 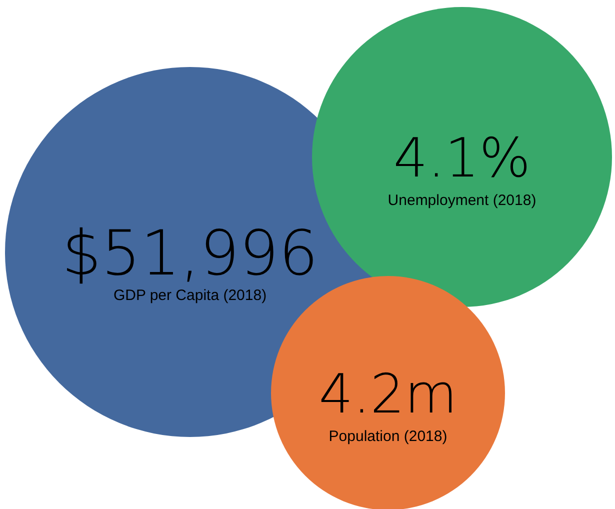 I want to click on category-label: Unemployment (2018), so click(x=462, y=200).